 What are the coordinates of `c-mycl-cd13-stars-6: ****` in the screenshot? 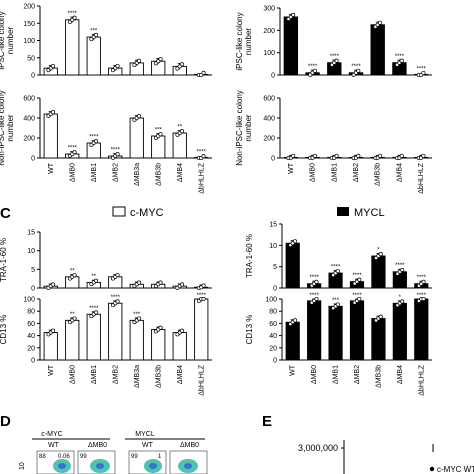 It's located at (422, 296).